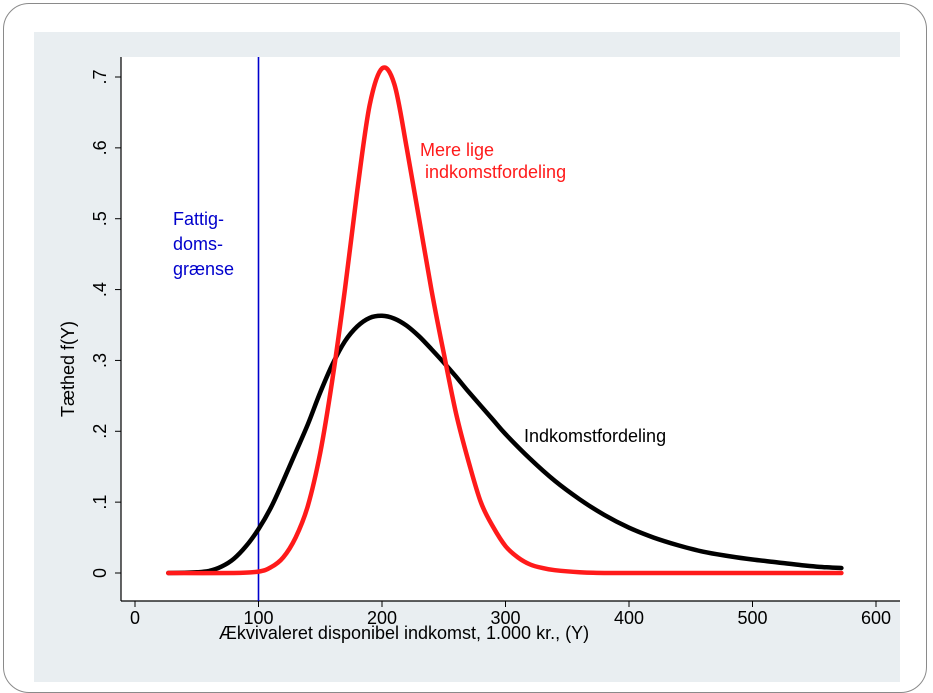  What do you see at coordinates (629, 618) in the screenshot?
I see `x-tick-label: 400` at bounding box center [629, 618].